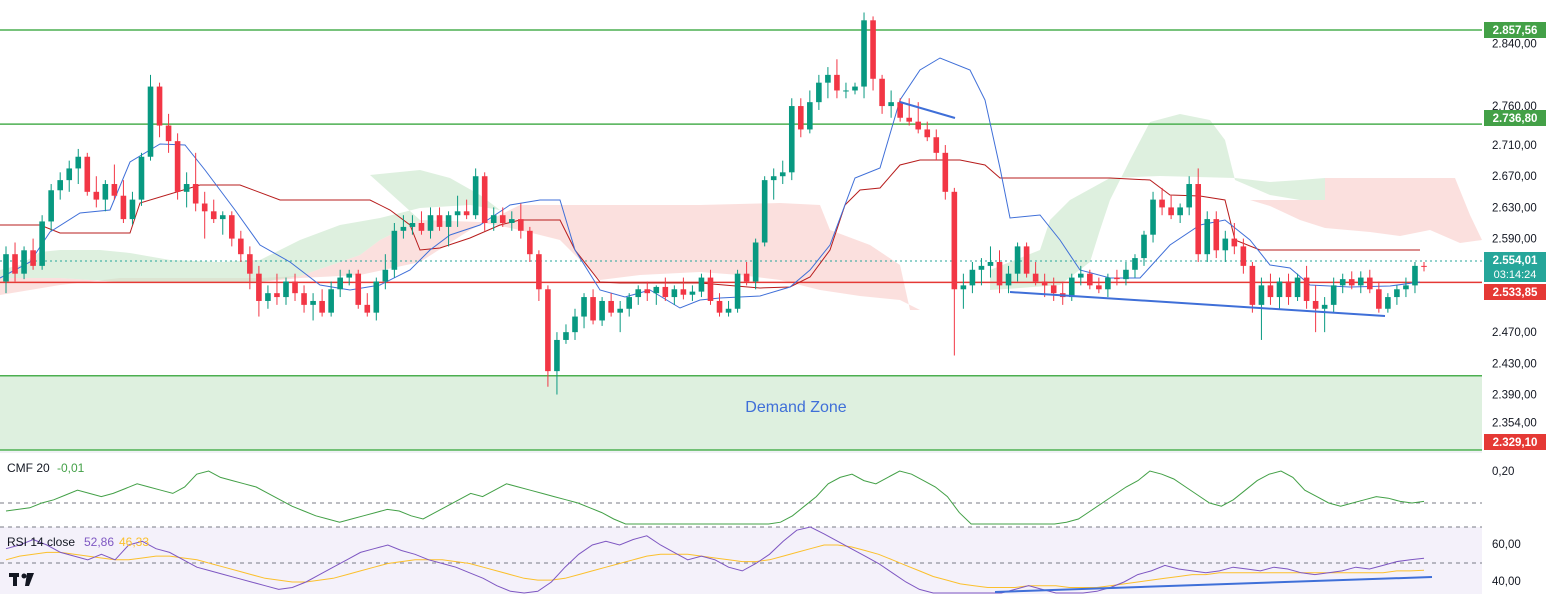 This screenshot has height=599, width=1549. I want to click on tag-resistance-high: 2.857,56, so click(1515, 31).